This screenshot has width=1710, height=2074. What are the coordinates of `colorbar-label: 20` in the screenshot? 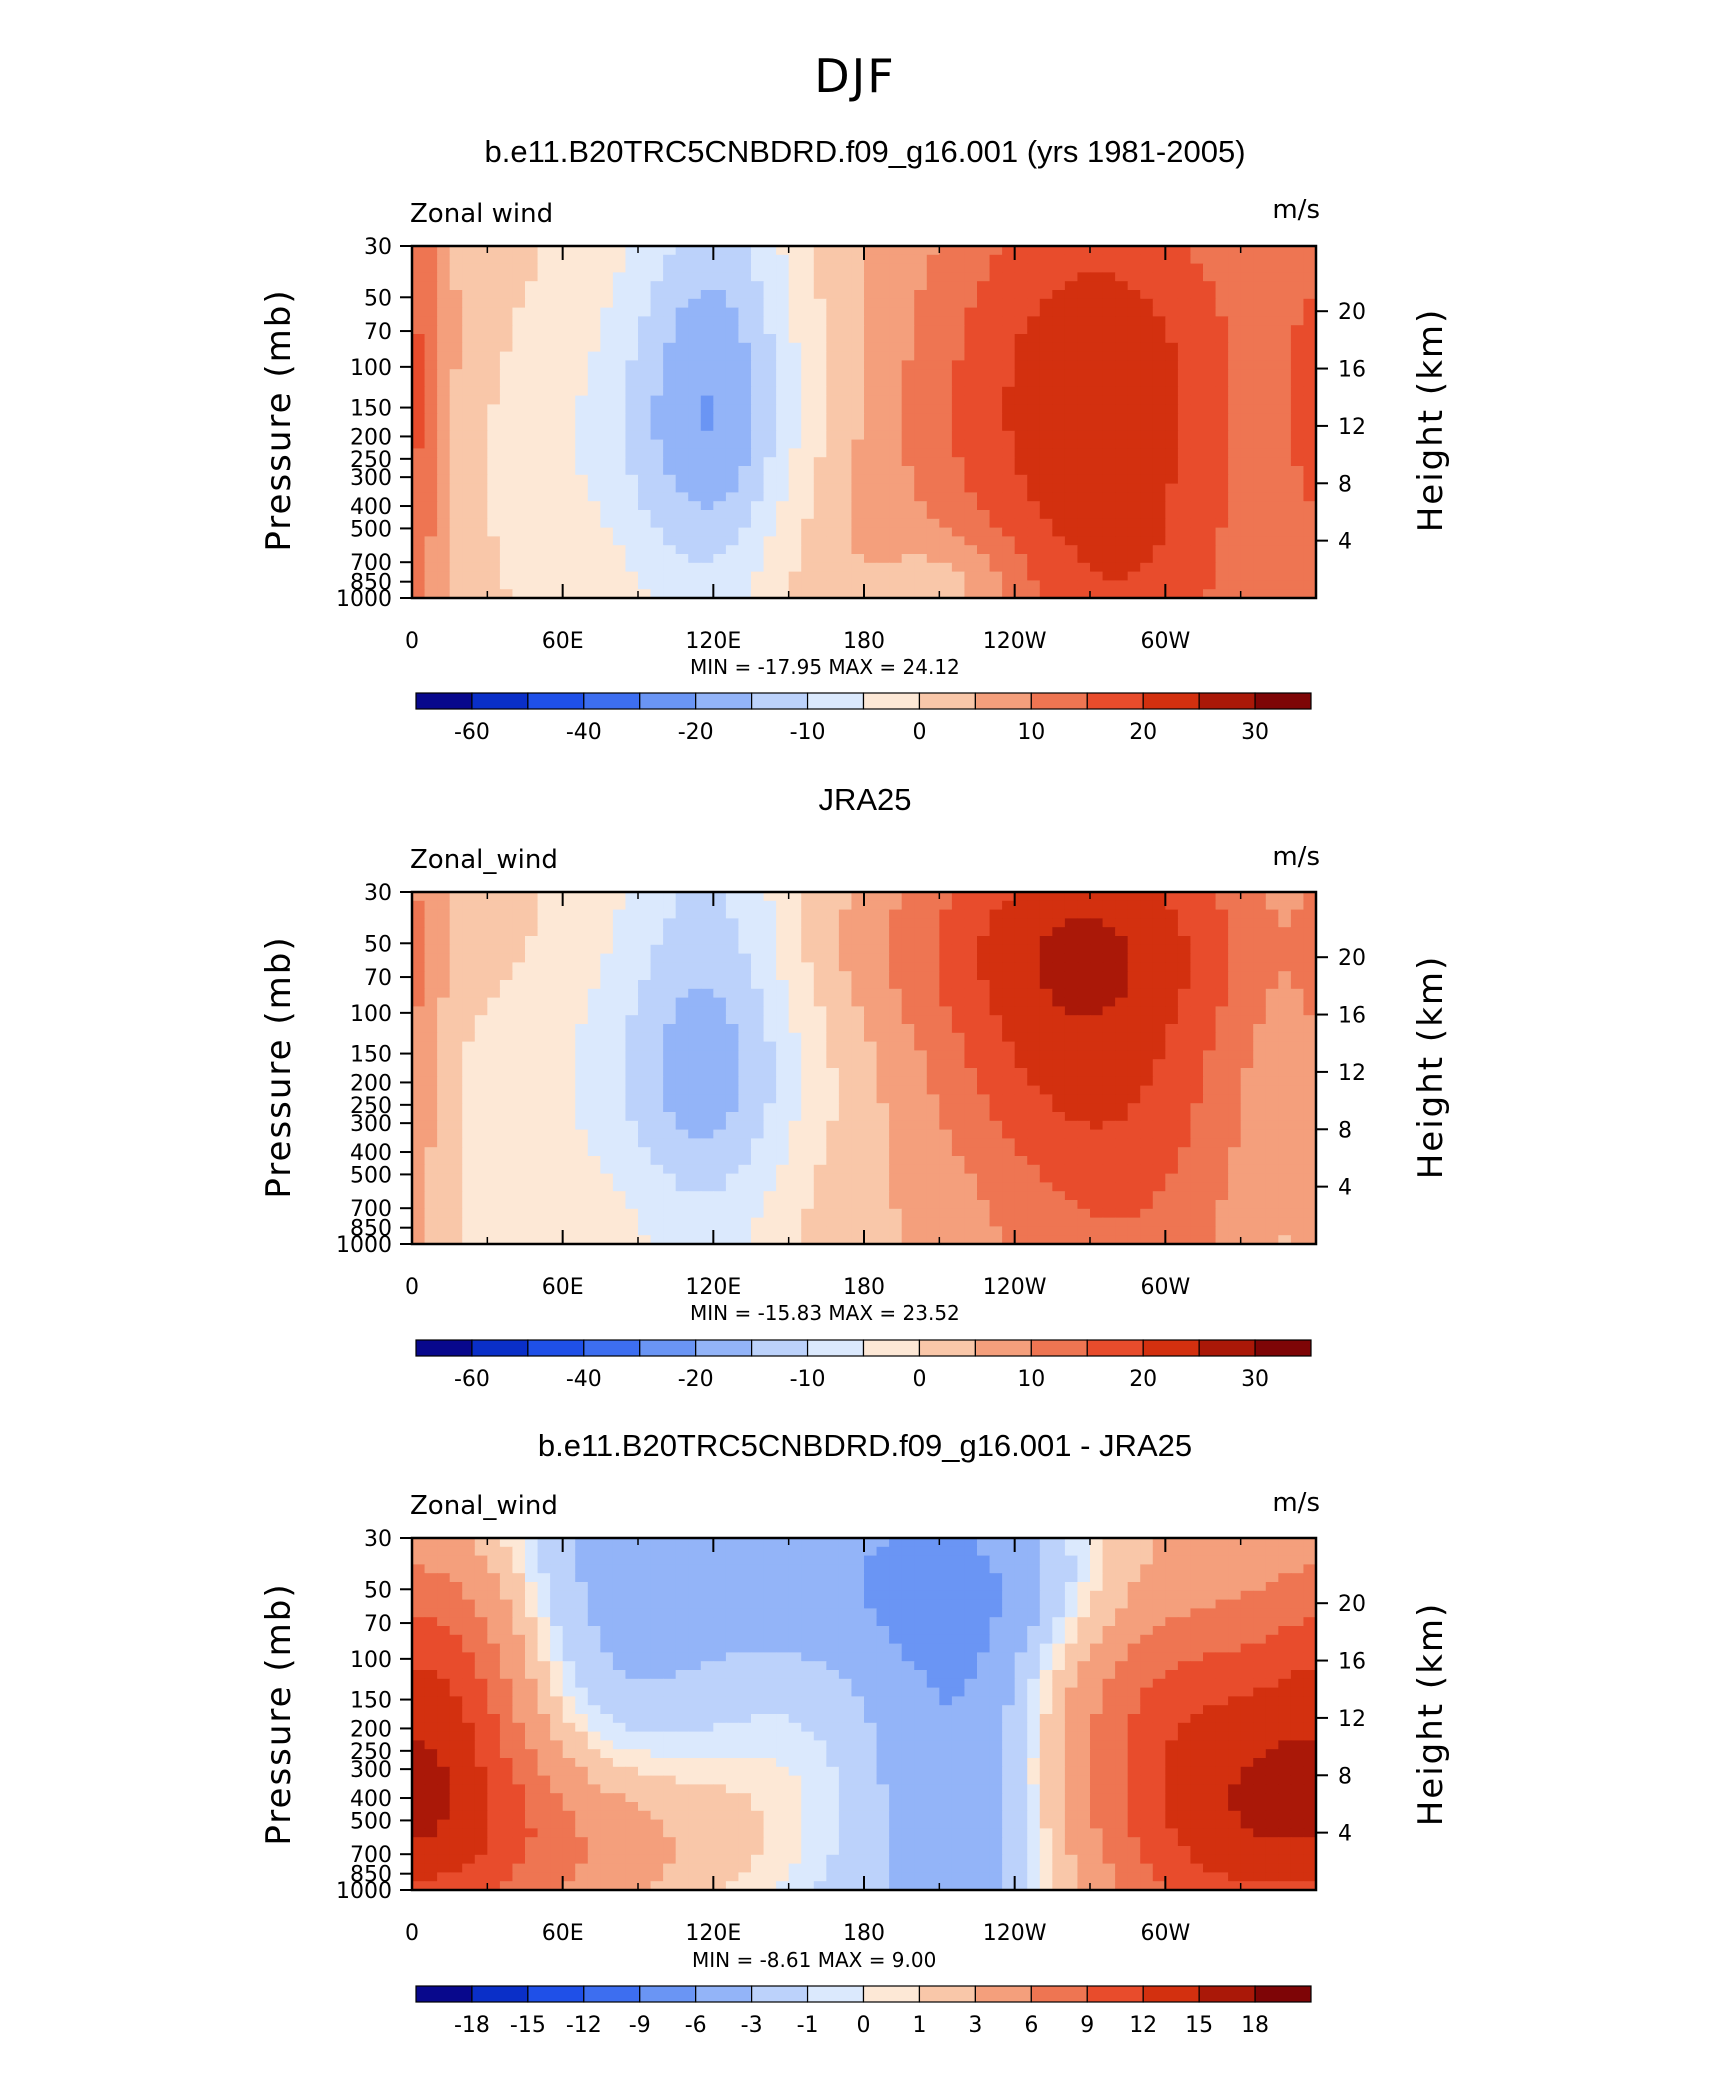 It's located at (1143, 732).